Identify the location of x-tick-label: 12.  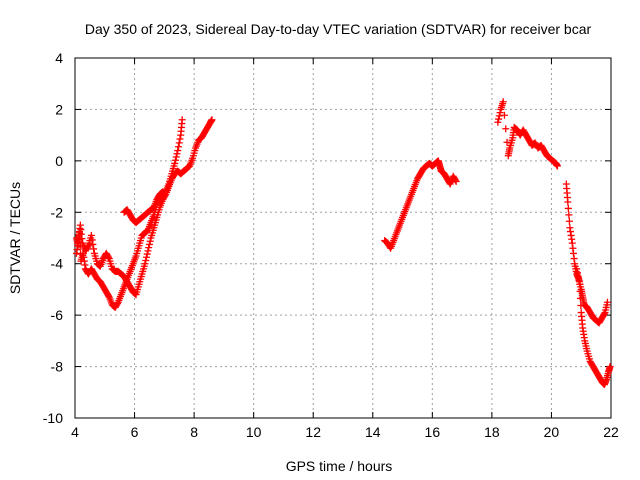
(313, 432).